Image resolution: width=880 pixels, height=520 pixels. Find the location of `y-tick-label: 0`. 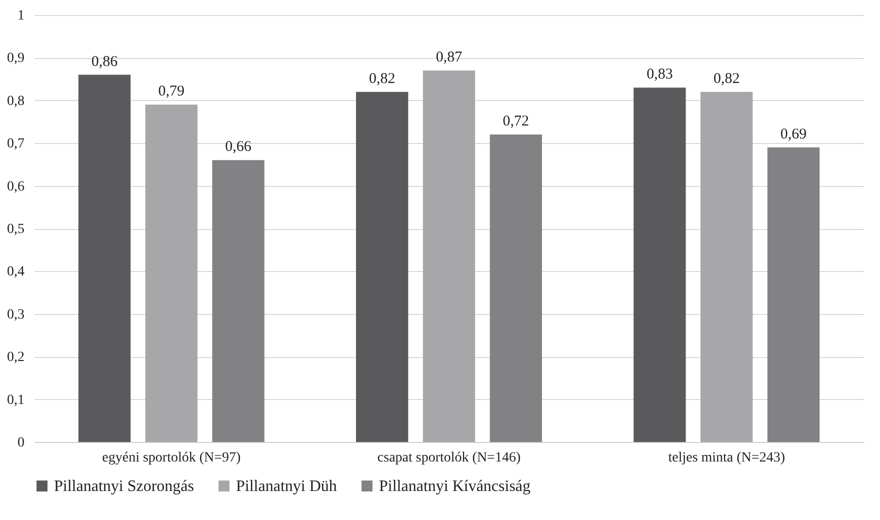

y-tick-label: 0 is located at coordinates (21, 443).